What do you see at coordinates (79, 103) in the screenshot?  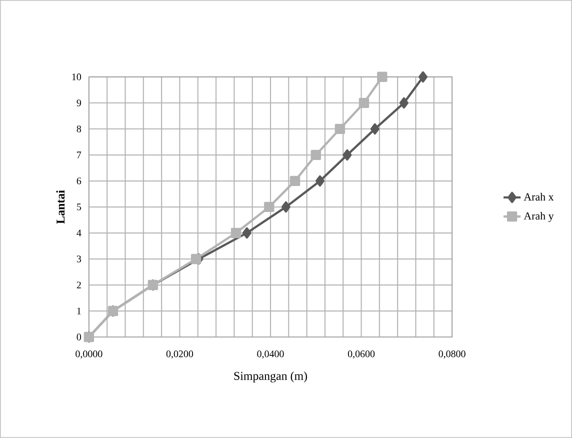 I see `y-tick-label: 9` at bounding box center [79, 103].